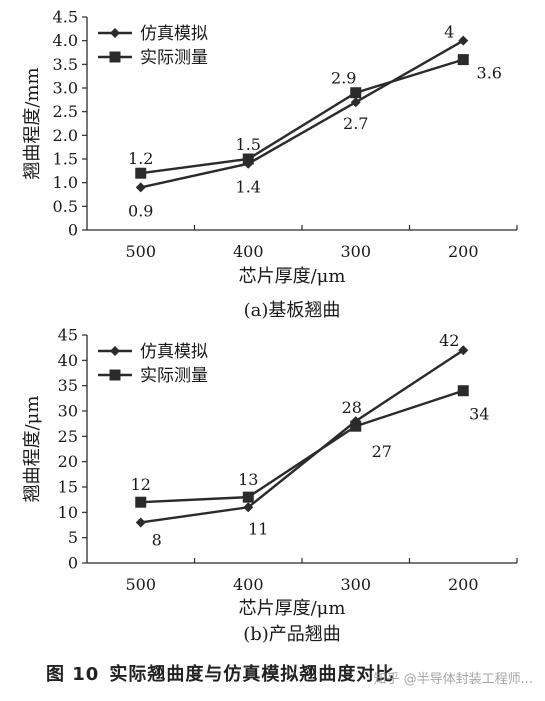  Describe the element at coordinates (68, 360) in the screenshot. I see `y-tick-label: 40` at that location.